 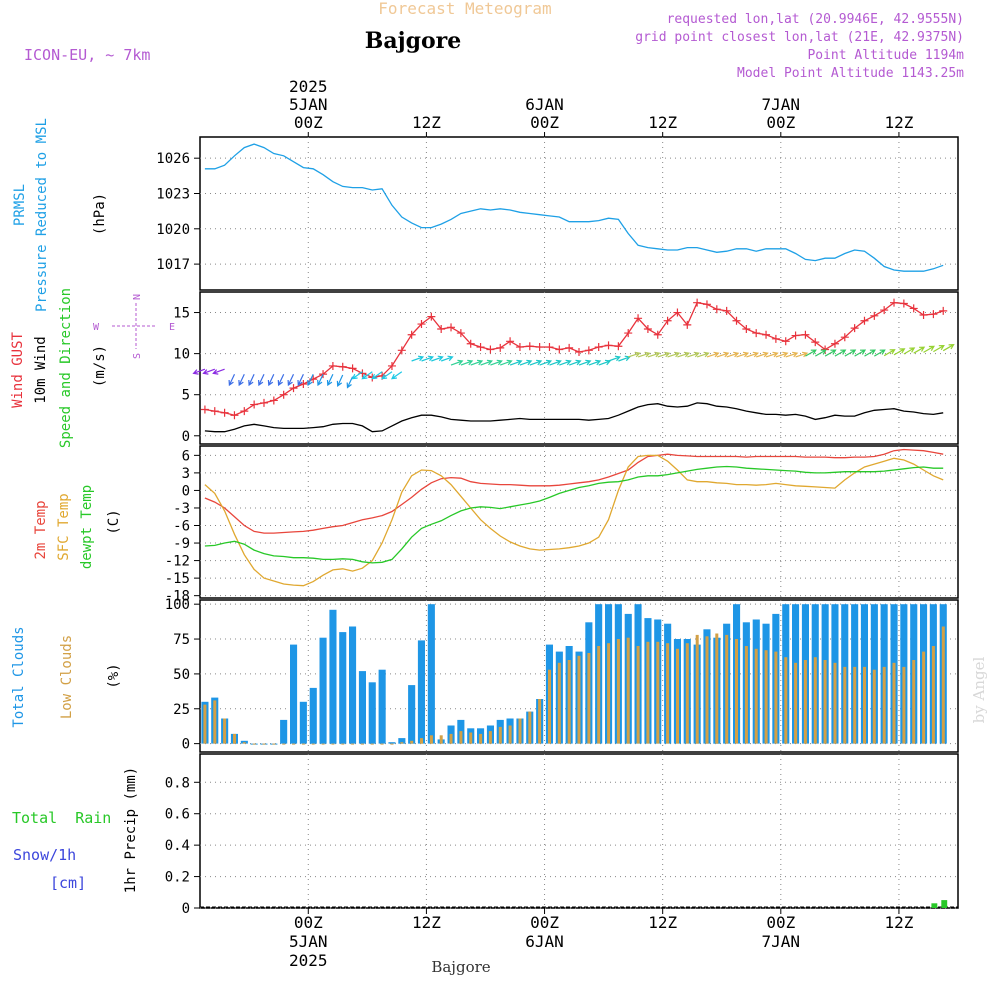 I want to click on clouds-ytick-label: 75, so click(x=181, y=640).